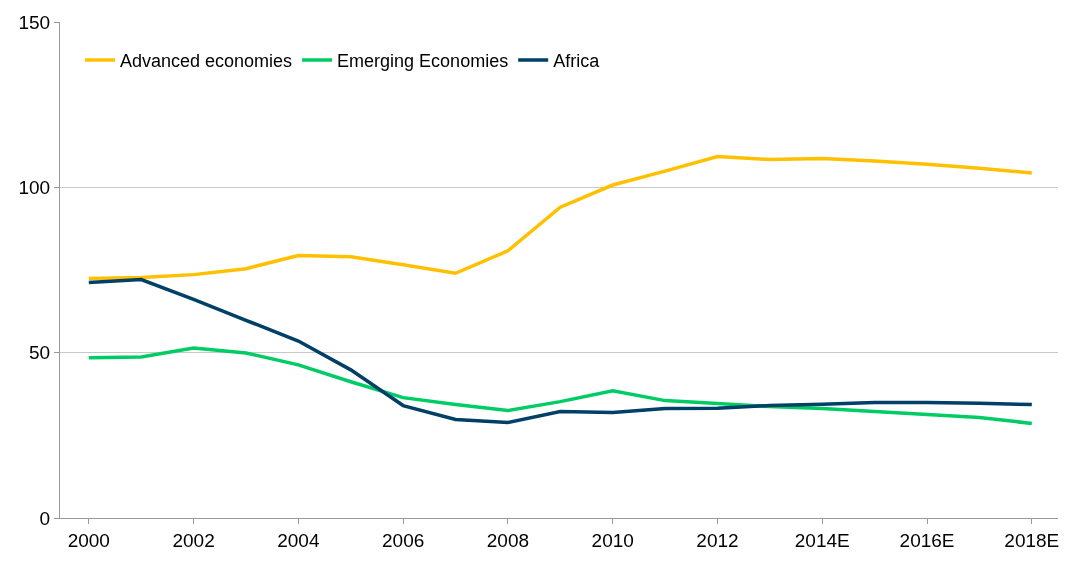 The height and width of the screenshot is (563, 1073). Describe the element at coordinates (40, 353) in the screenshot. I see `y-tick-label: 50` at that location.